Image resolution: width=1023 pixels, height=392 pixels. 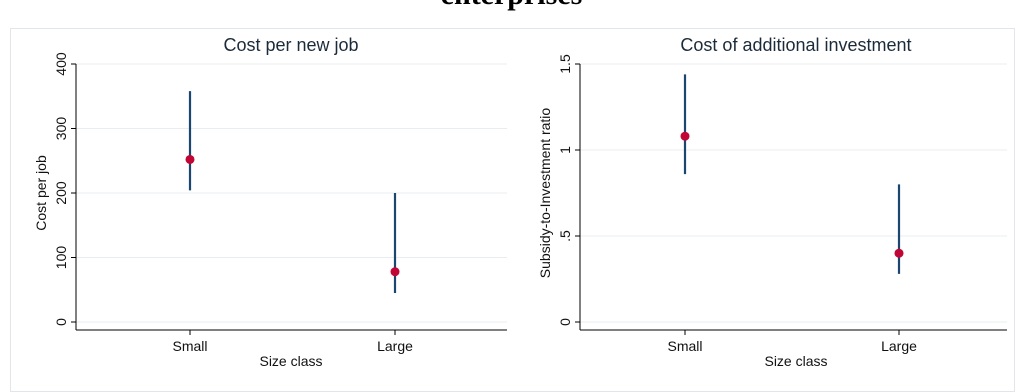 What do you see at coordinates (565, 150) in the screenshot?
I see `y-tick-label: 1` at bounding box center [565, 150].